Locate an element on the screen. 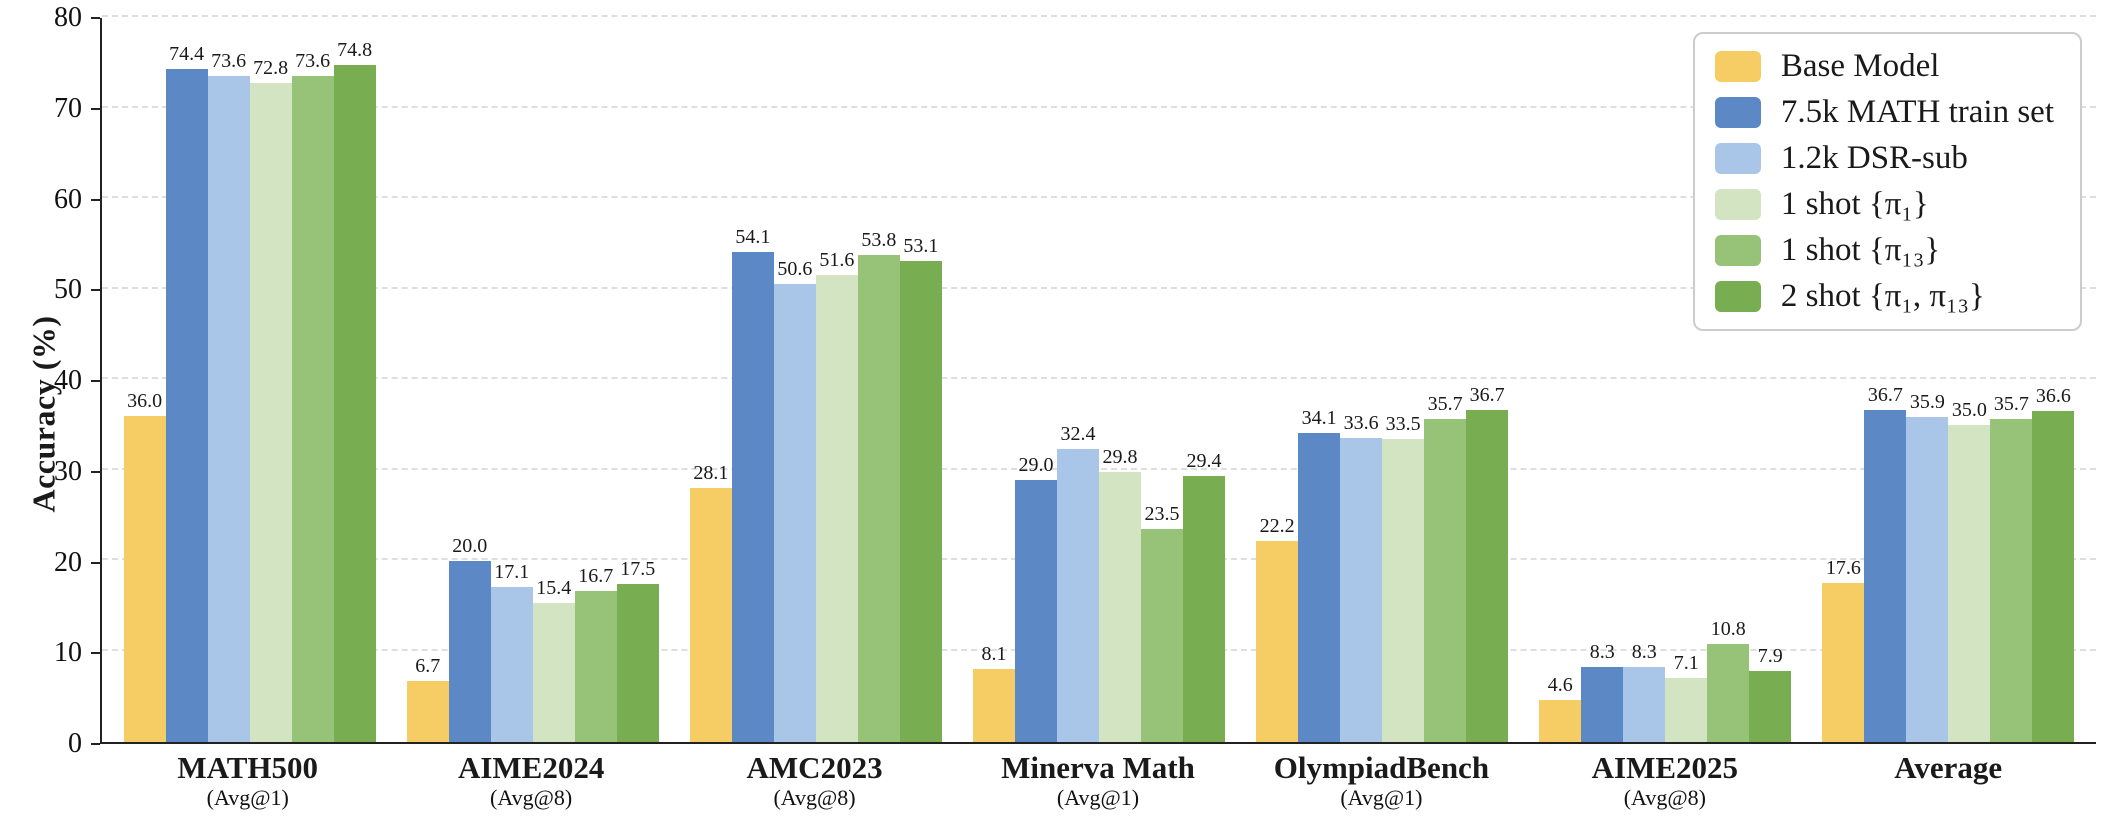  bar-value-label: 8.3 is located at coordinates (1644, 651).